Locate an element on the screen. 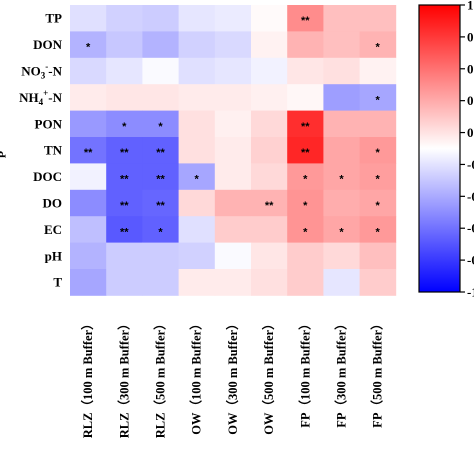  row-label: DON is located at coordinates (48, 44).